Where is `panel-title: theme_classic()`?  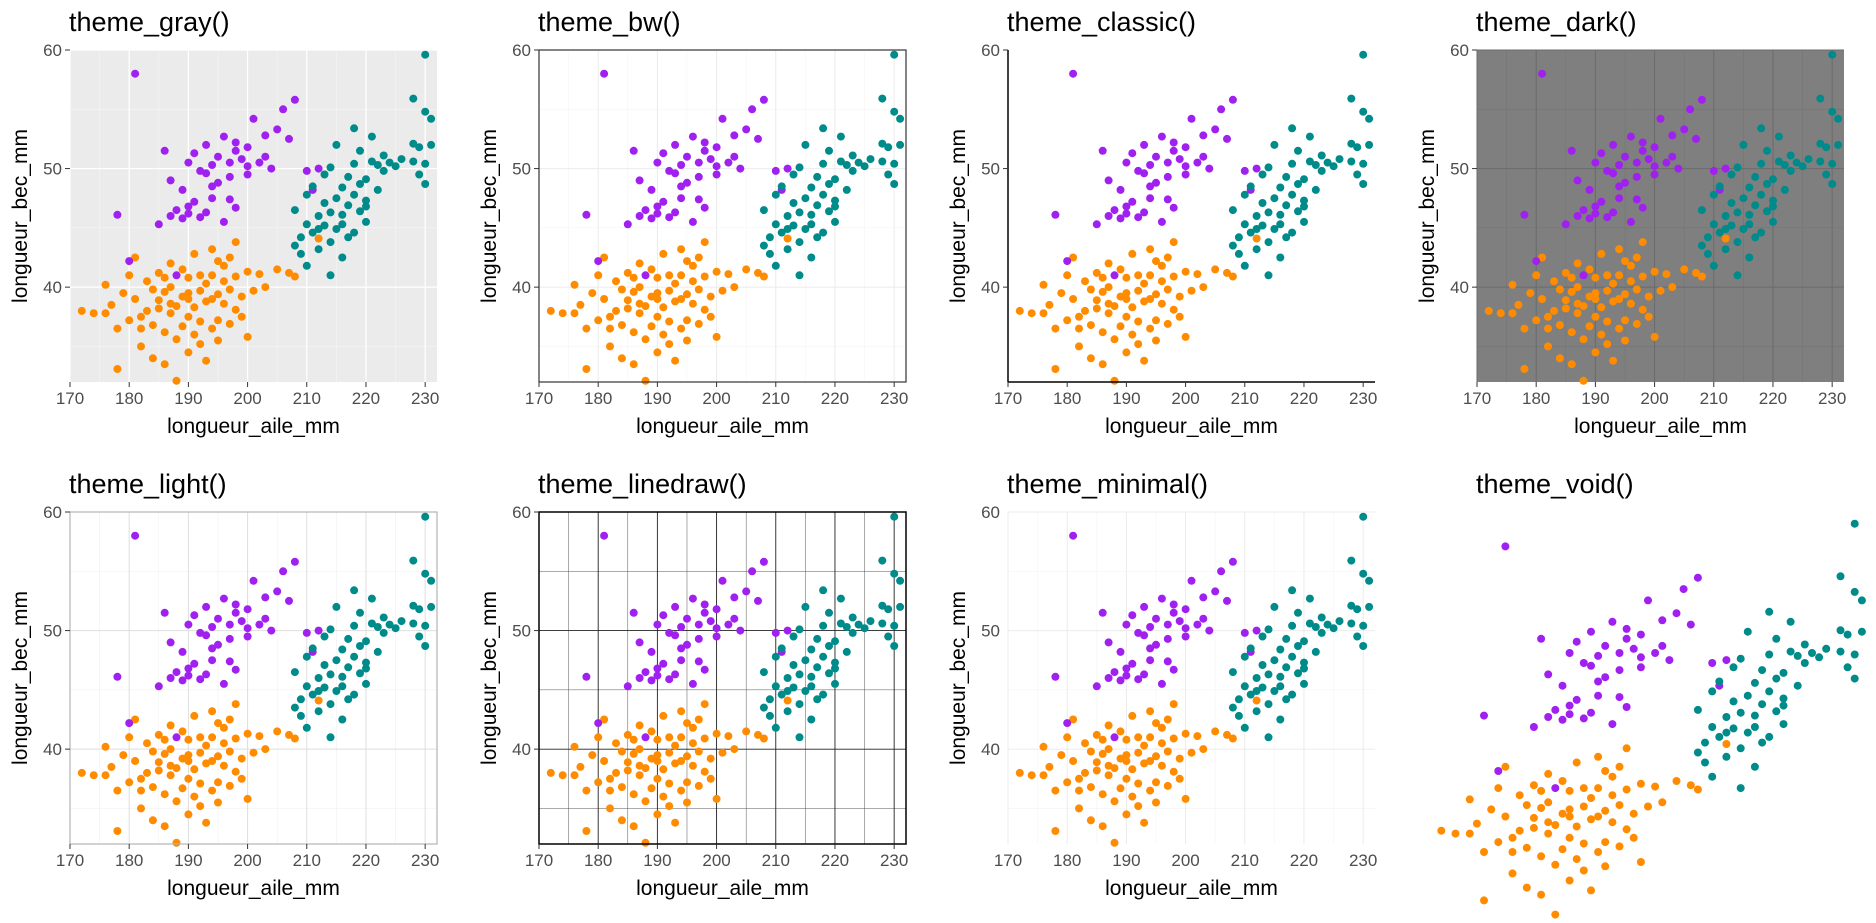
panel-title: theme_classic() is located at coordinates (1101, 22).